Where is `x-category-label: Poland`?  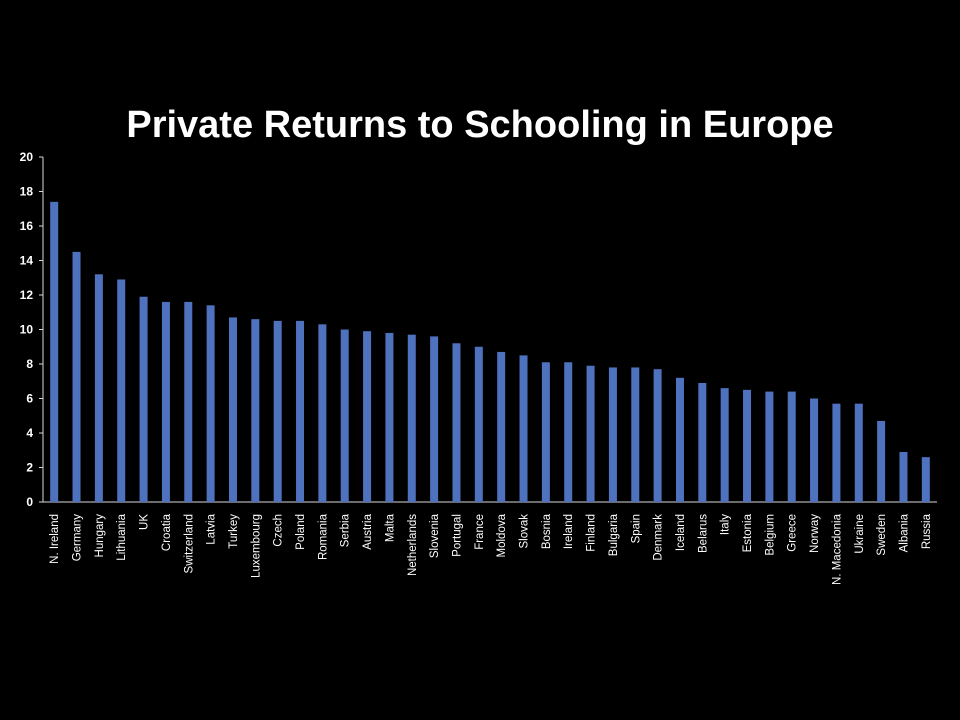
x-category-label: Poland is located at coordinates (301, 532).